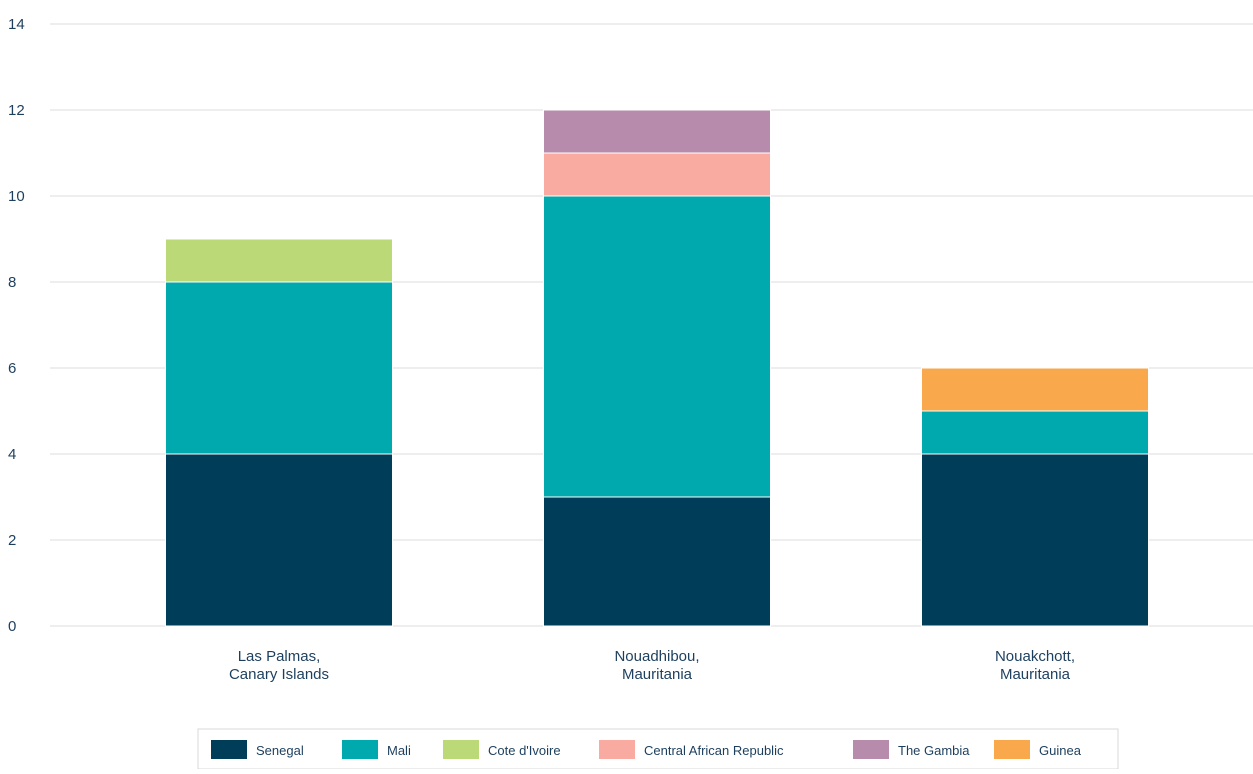 The image size is (1253, 774). What do you see at coordinates (360, 749) in the screenshot?
I see `legend-swatch-mali` at bounding box center [360, 749].